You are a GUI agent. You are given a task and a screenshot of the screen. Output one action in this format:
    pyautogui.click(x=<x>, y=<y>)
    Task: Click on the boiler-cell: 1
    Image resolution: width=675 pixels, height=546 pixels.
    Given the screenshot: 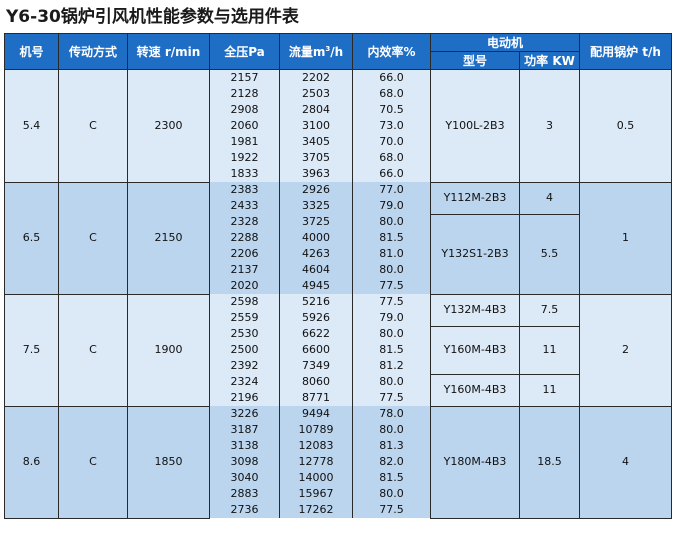 What is the action you would take?
    pyautogui.click(x=626, y=238)
    